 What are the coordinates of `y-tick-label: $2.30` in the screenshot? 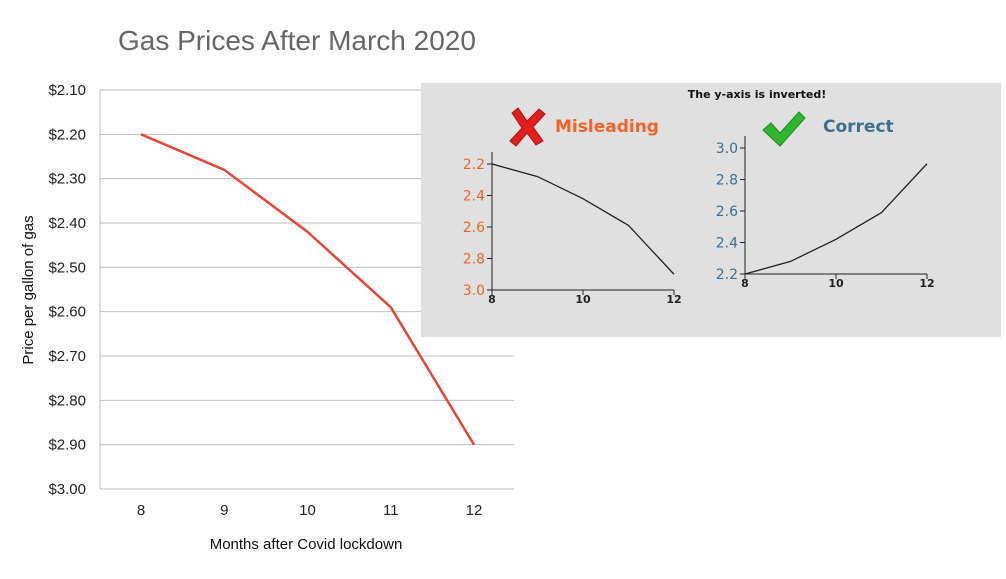 It's located at (67, 179).